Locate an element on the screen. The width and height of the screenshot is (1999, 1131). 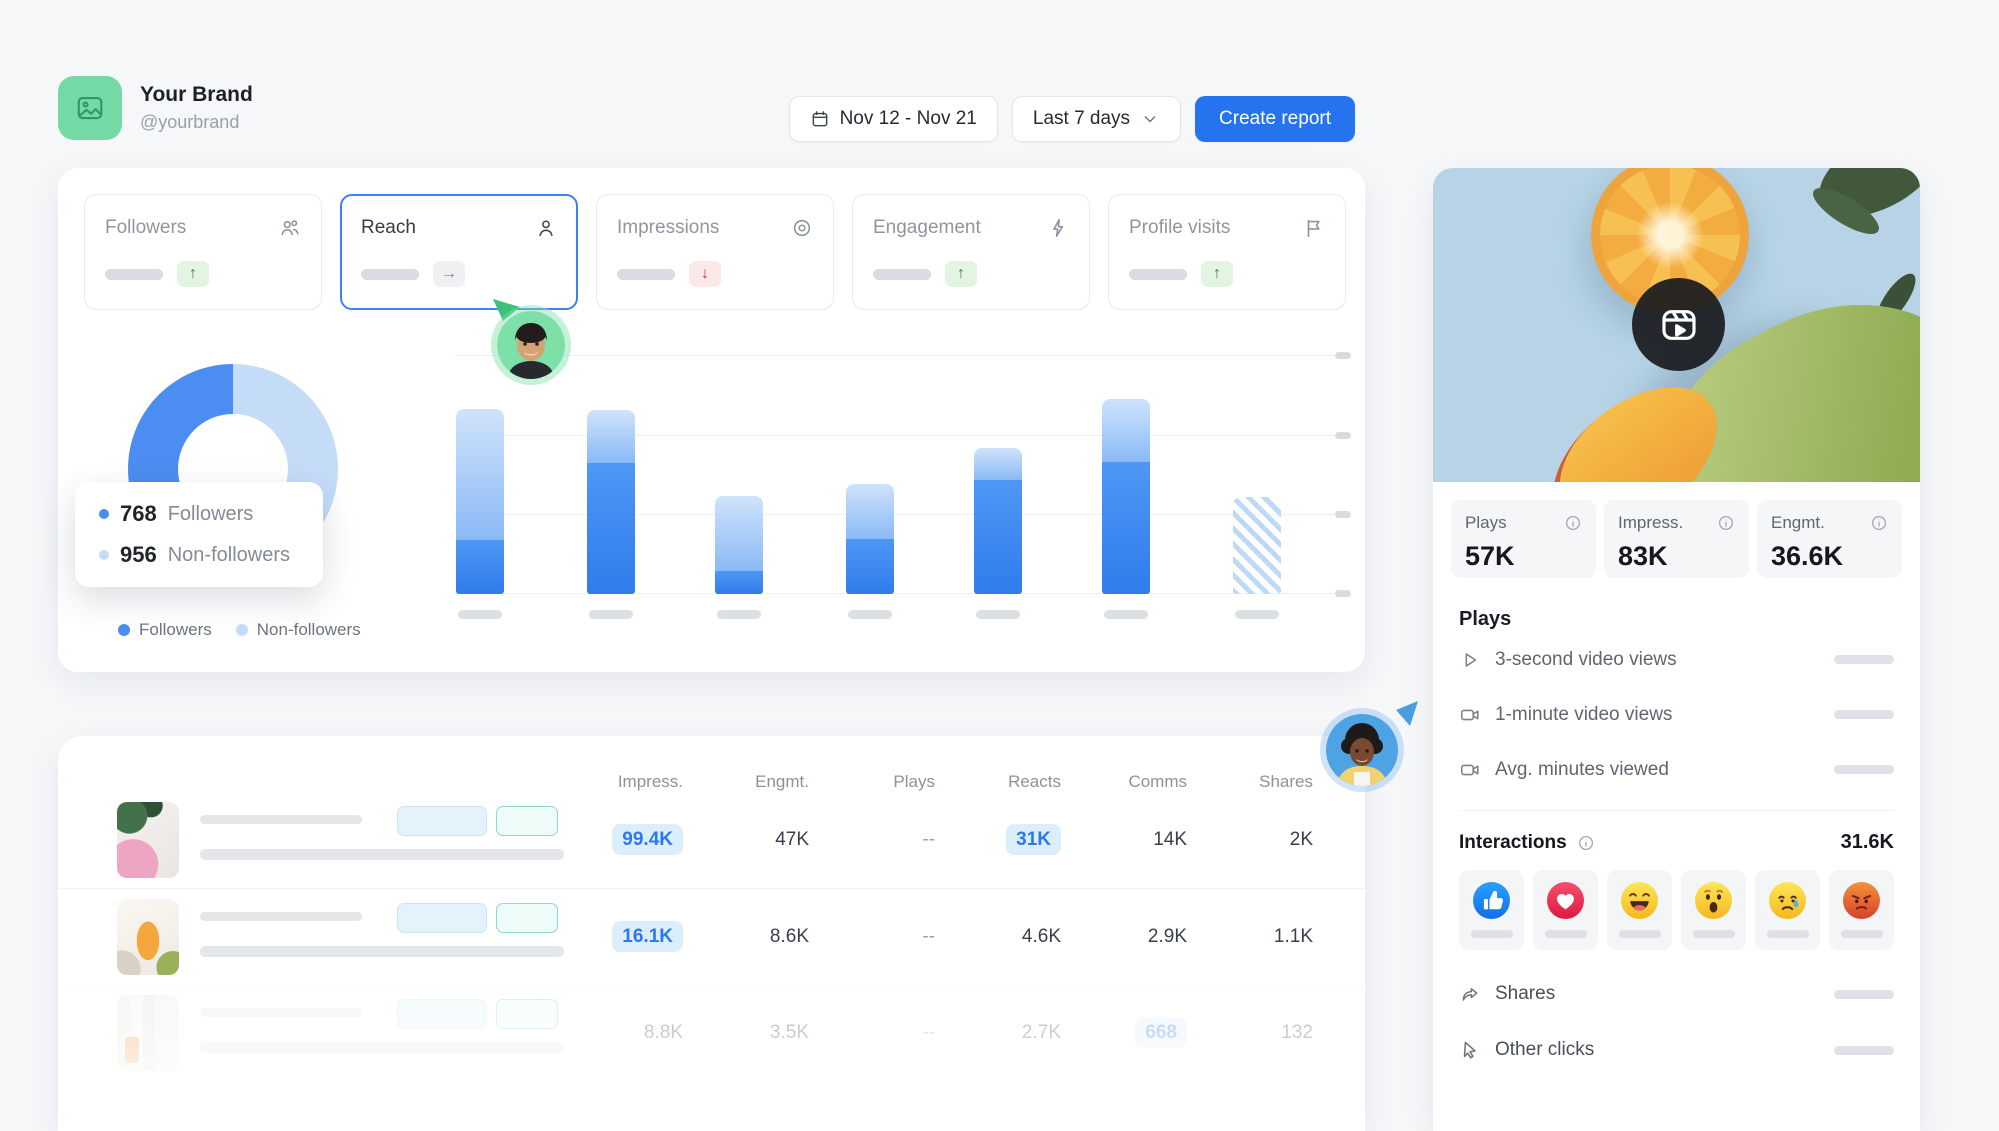
wow-reaction-tile is located at coordinates (1713, 910).